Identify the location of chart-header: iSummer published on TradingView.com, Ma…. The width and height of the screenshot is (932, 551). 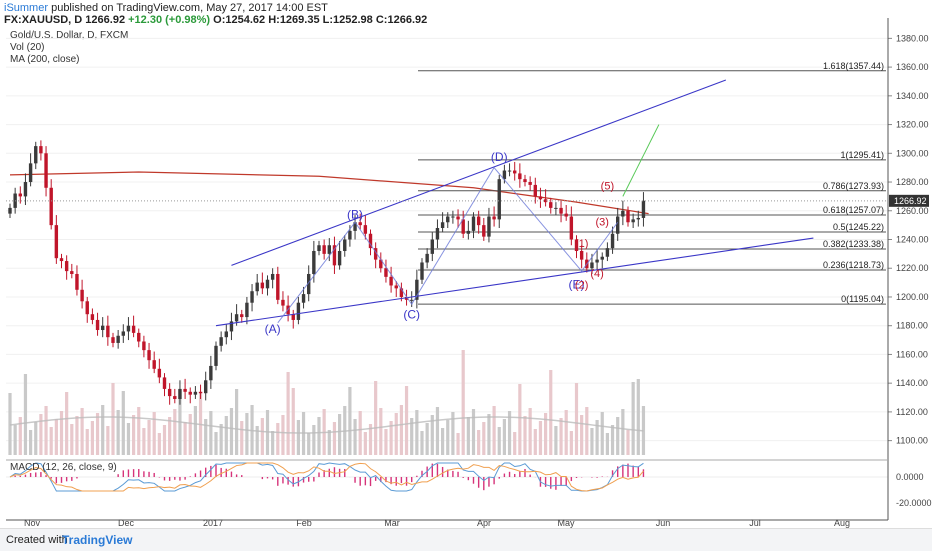
(466, 13).